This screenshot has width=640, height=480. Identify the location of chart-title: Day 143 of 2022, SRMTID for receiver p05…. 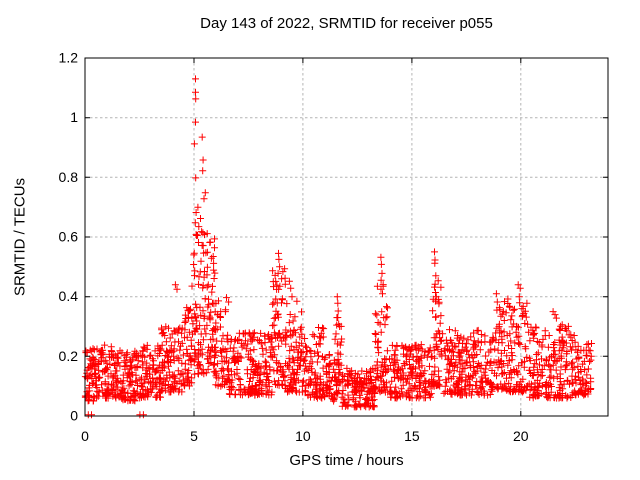
(346, 23).